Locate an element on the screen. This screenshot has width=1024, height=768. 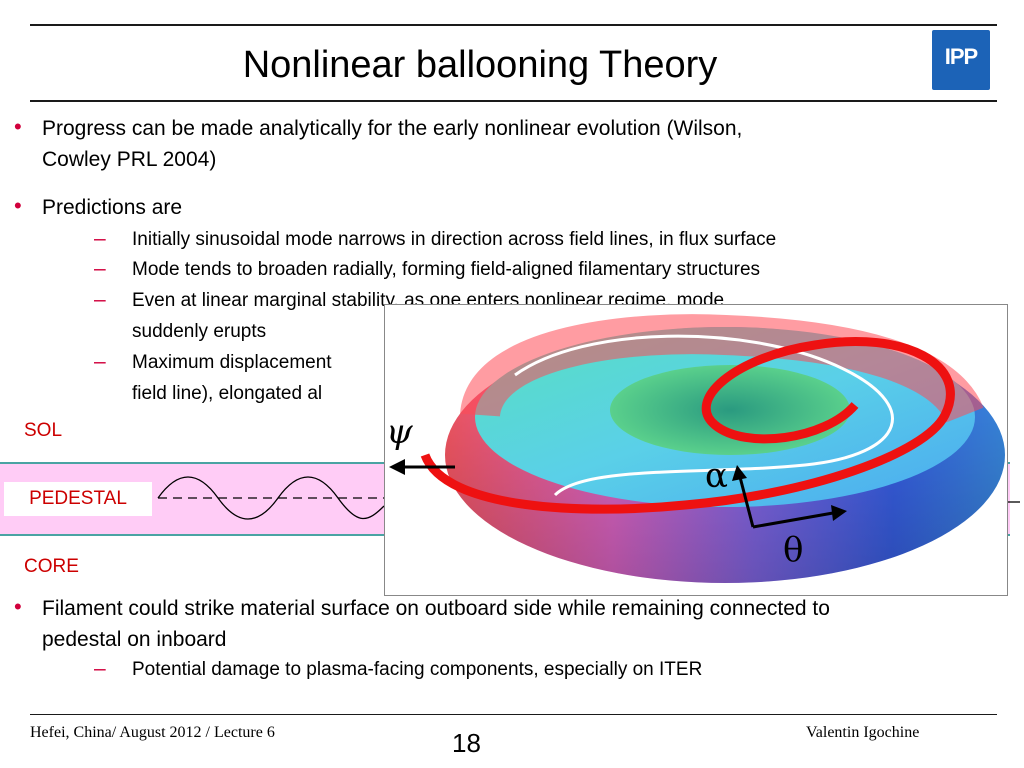
bullet-1-line2: Cowley PRL 2004) is located at coordinates (129, 159).